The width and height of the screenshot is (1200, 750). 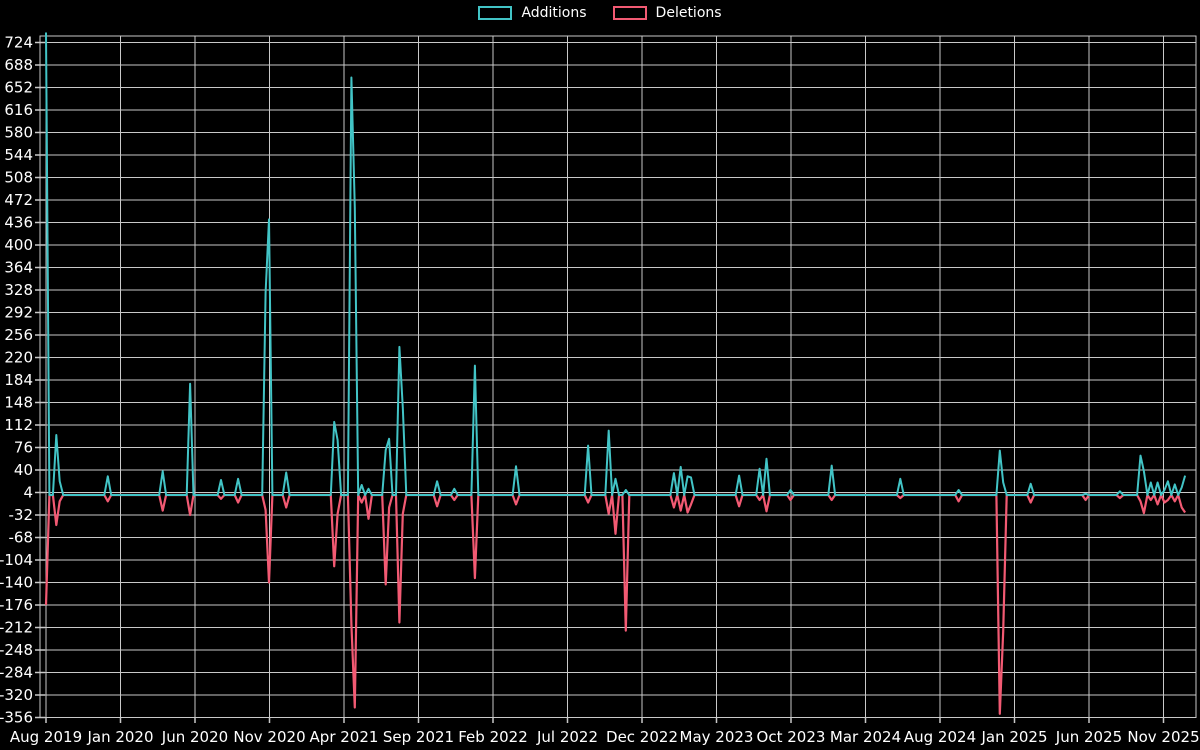 What do you see at coordinates (791, 737) in the screenshot?
I see `x-axis-label: Oct 2023` at bounding box center [791, 737].